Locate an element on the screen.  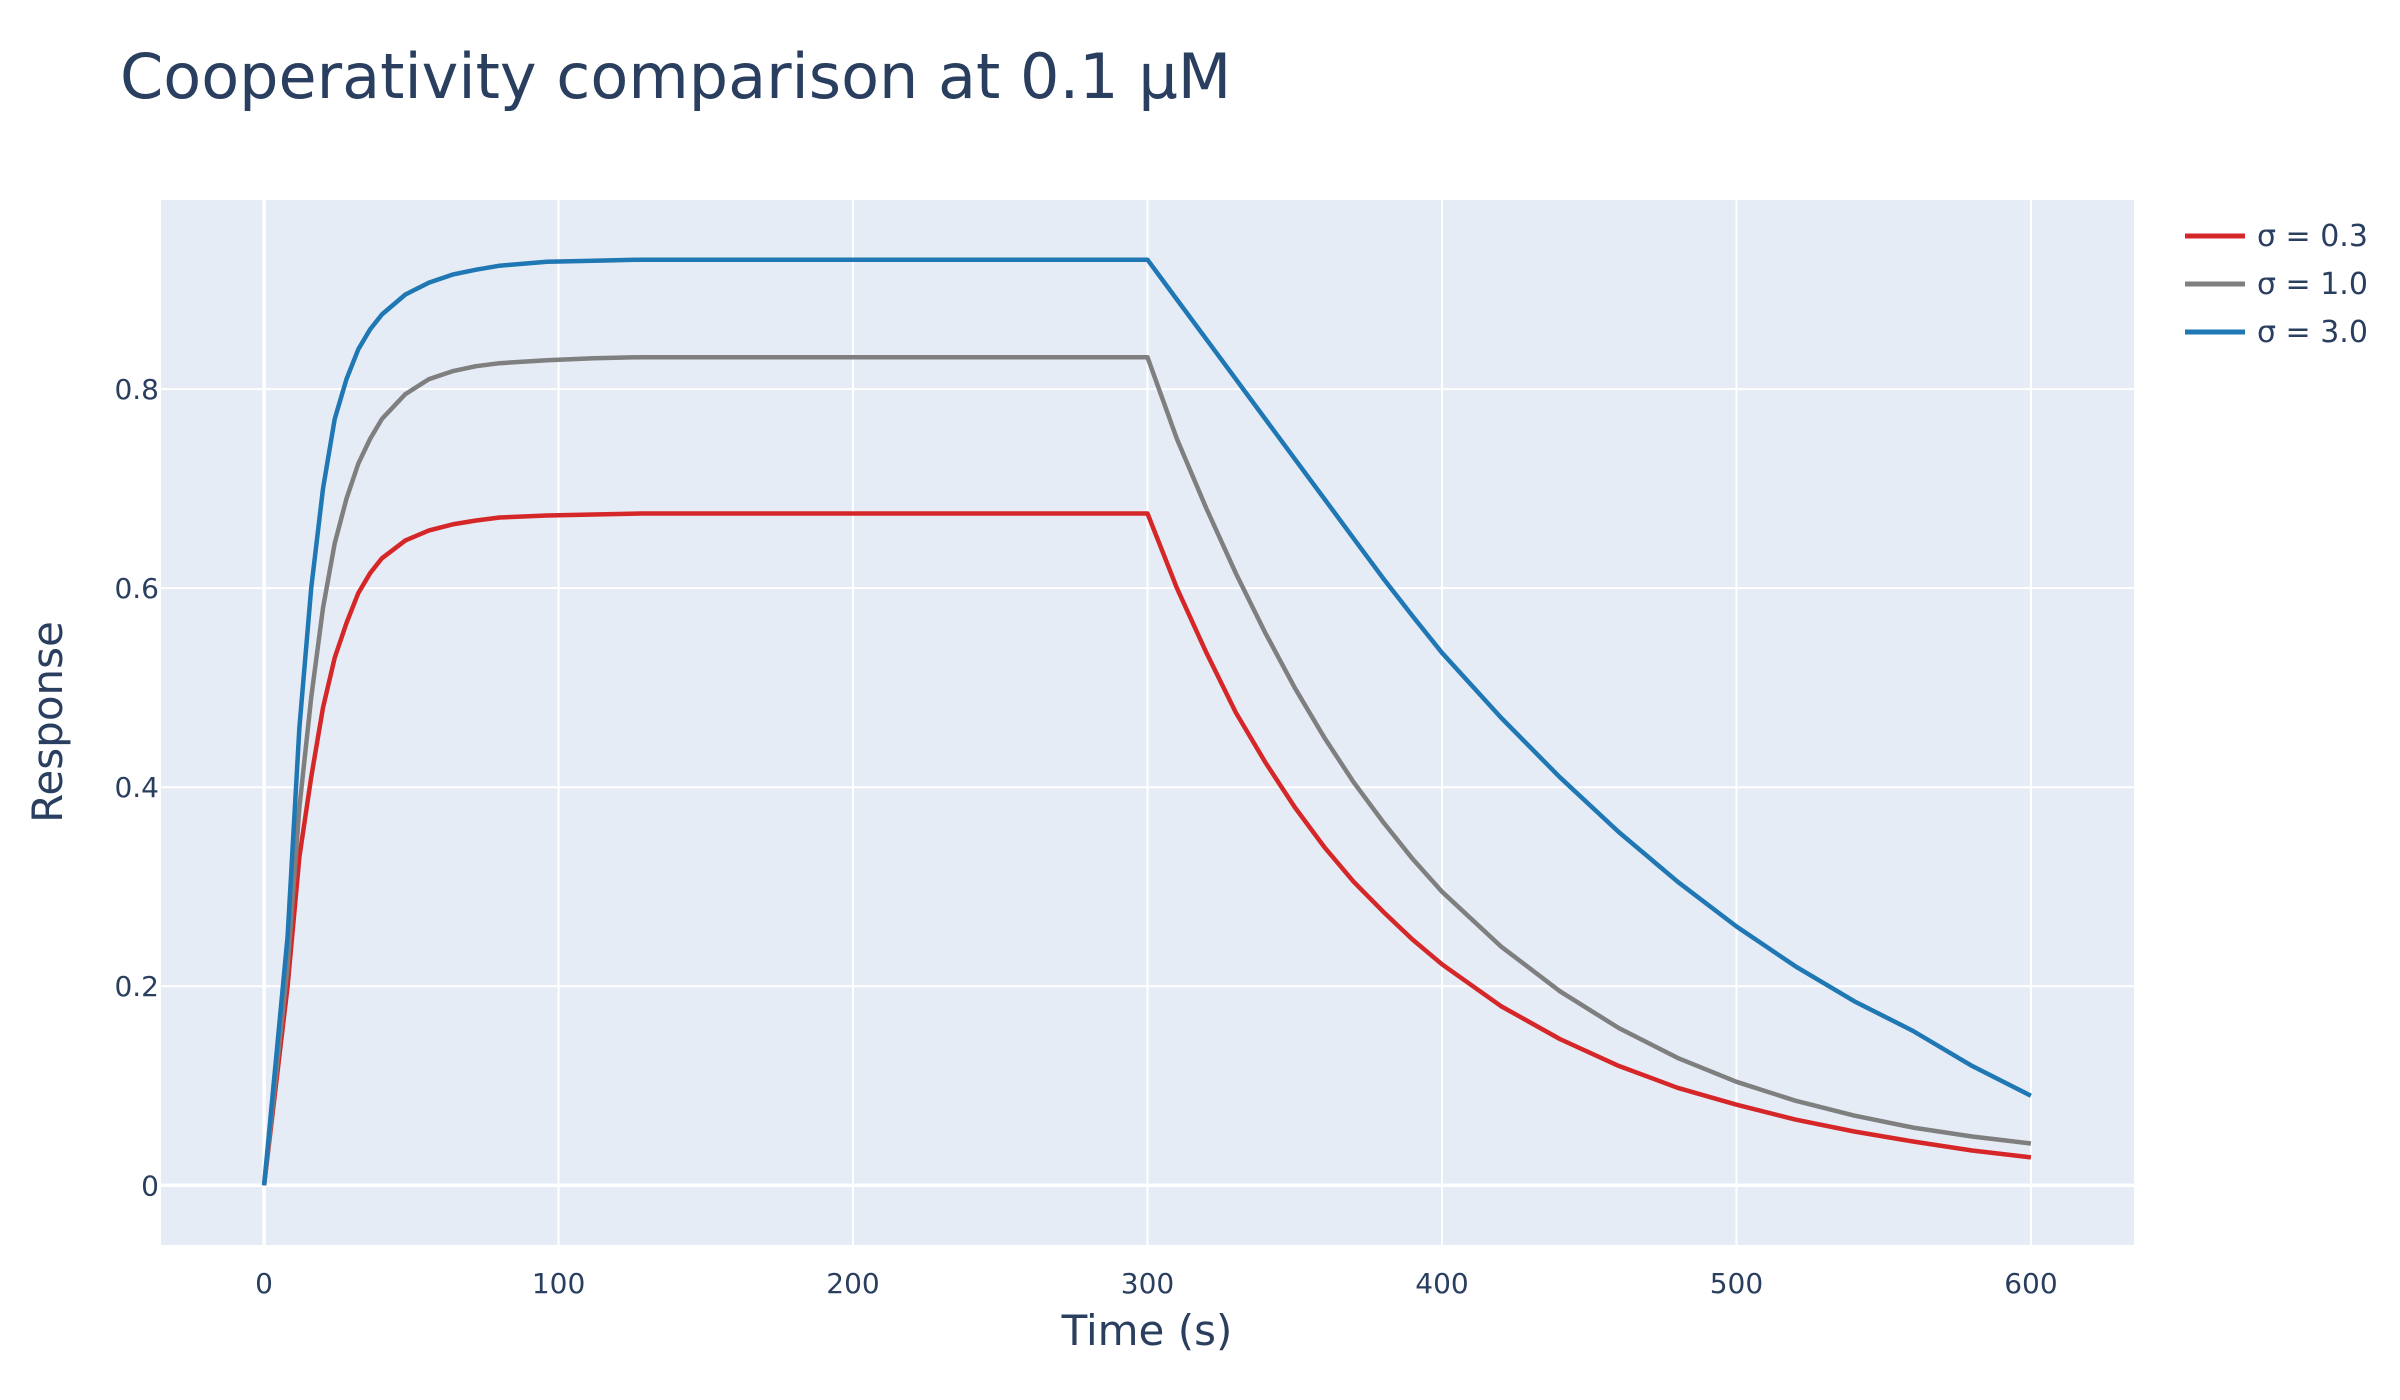
y-axis-ticks: 0 0.2 0.4 0.6 0.8 is located at coordinates (136, 787).